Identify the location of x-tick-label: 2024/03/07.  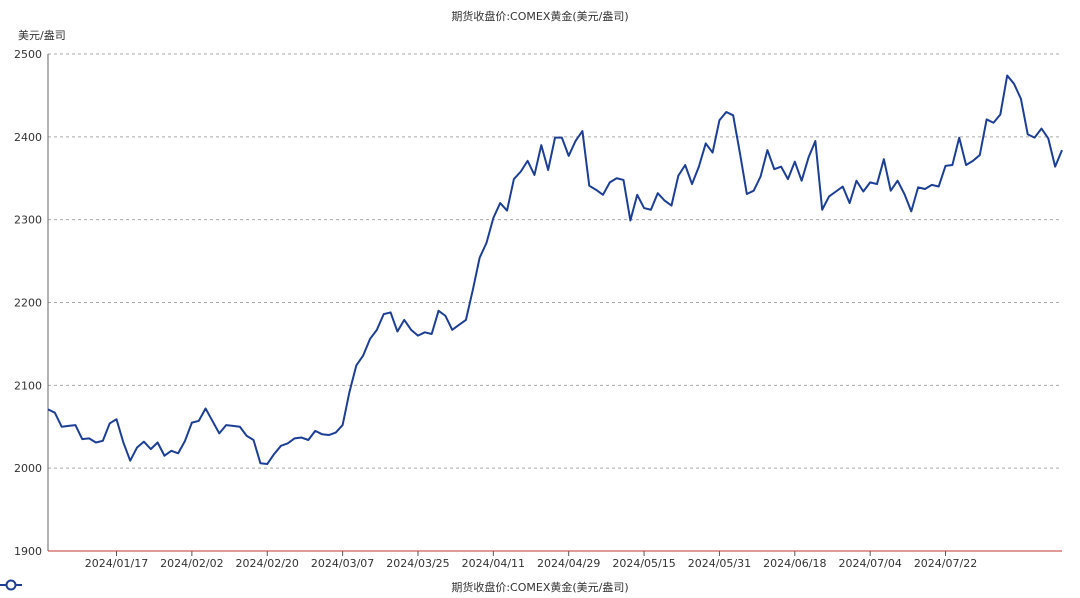
(342, 563).